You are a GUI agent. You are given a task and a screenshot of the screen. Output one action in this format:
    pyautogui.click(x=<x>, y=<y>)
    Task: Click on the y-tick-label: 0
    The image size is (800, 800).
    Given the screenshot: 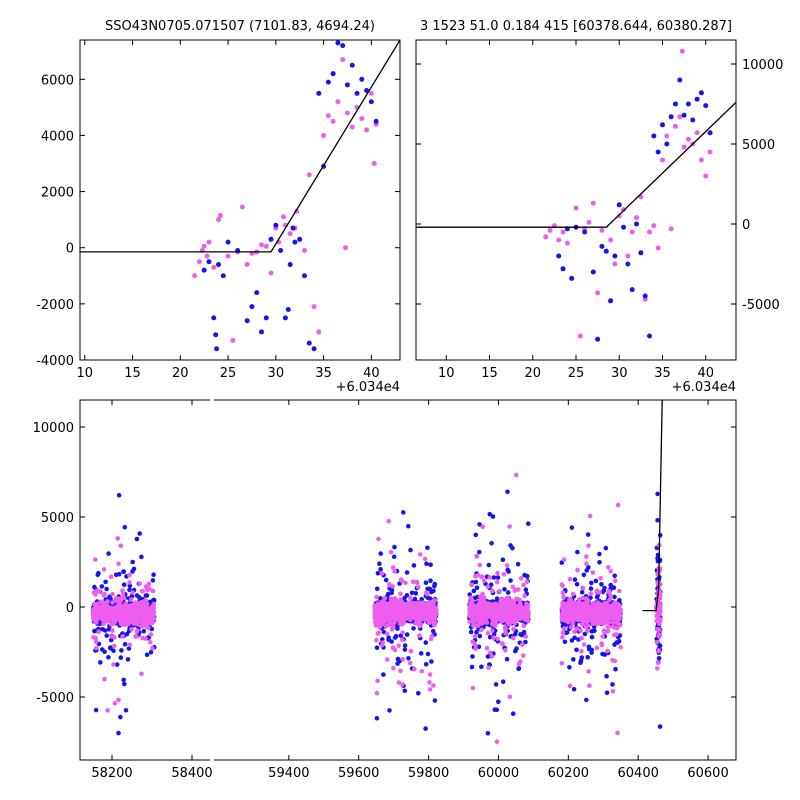 What is the action you would take?
    pyautogui.click(x=746, y=225)
    